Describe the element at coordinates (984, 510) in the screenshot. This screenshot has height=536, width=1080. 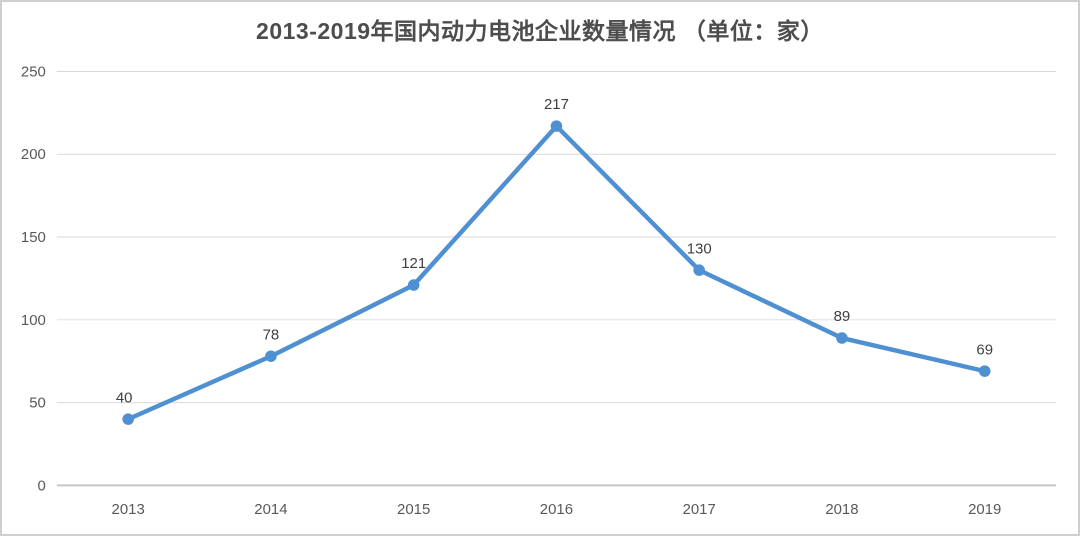
I see `x-axis-tick-label: 2019` at that location.